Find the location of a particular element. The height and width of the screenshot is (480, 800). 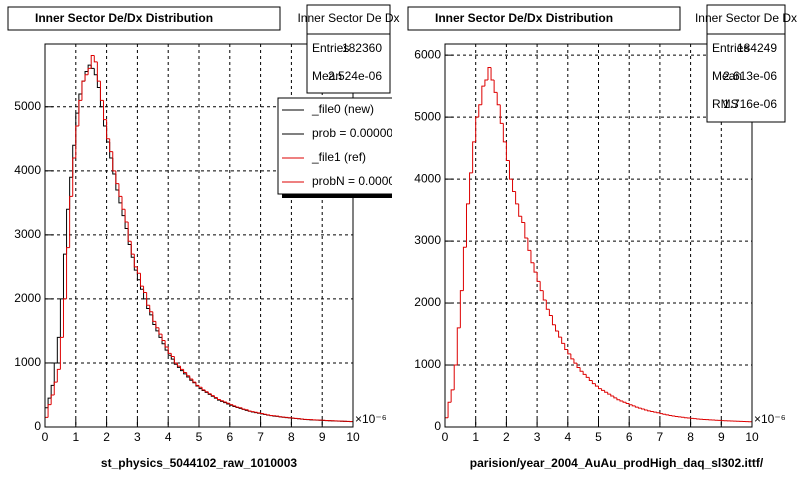

x-tick-label: 8 is located at coordinates (690, 437).